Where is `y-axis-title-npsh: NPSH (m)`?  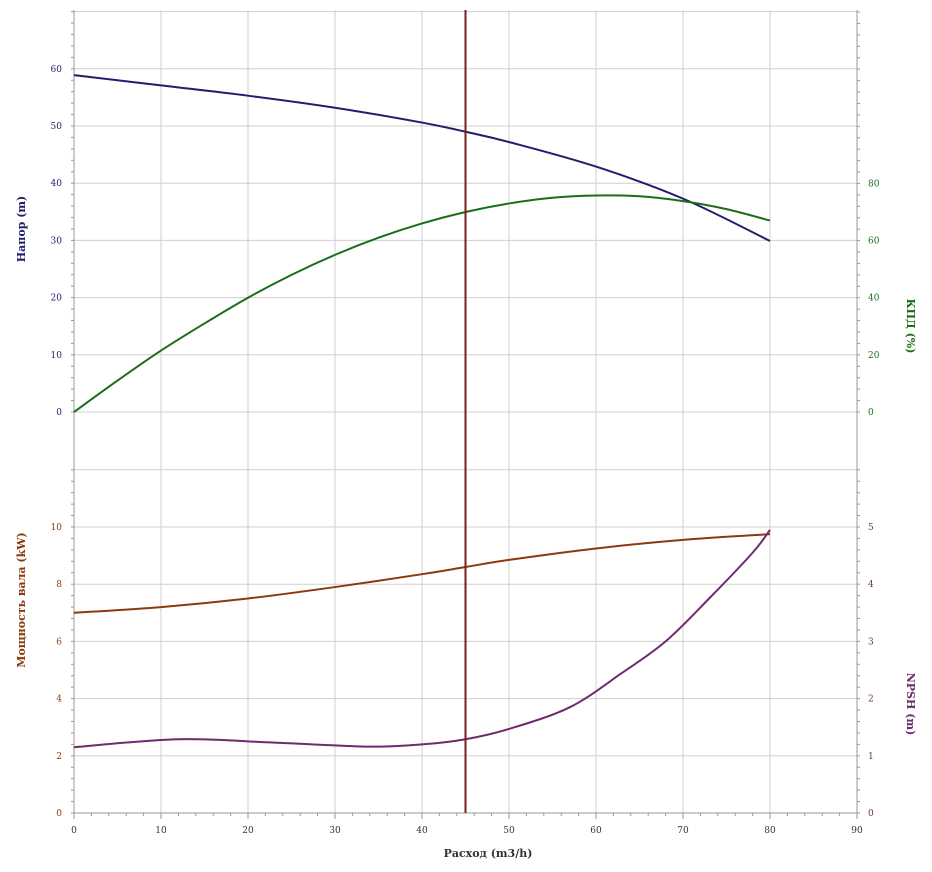 y-axis-title-npsh: NPSH (m) is located at coordinates (910, 704).